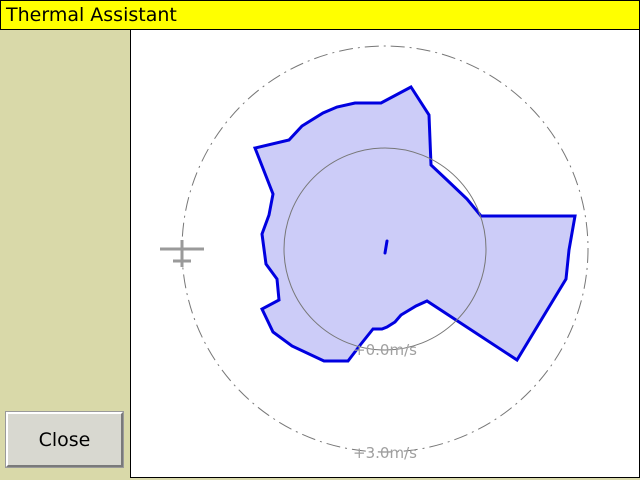 The image size is (640, 480). Describe the element at coordinates (91, 15) in the screenshot. I see `window-title: Thermal Assistant` at that location.